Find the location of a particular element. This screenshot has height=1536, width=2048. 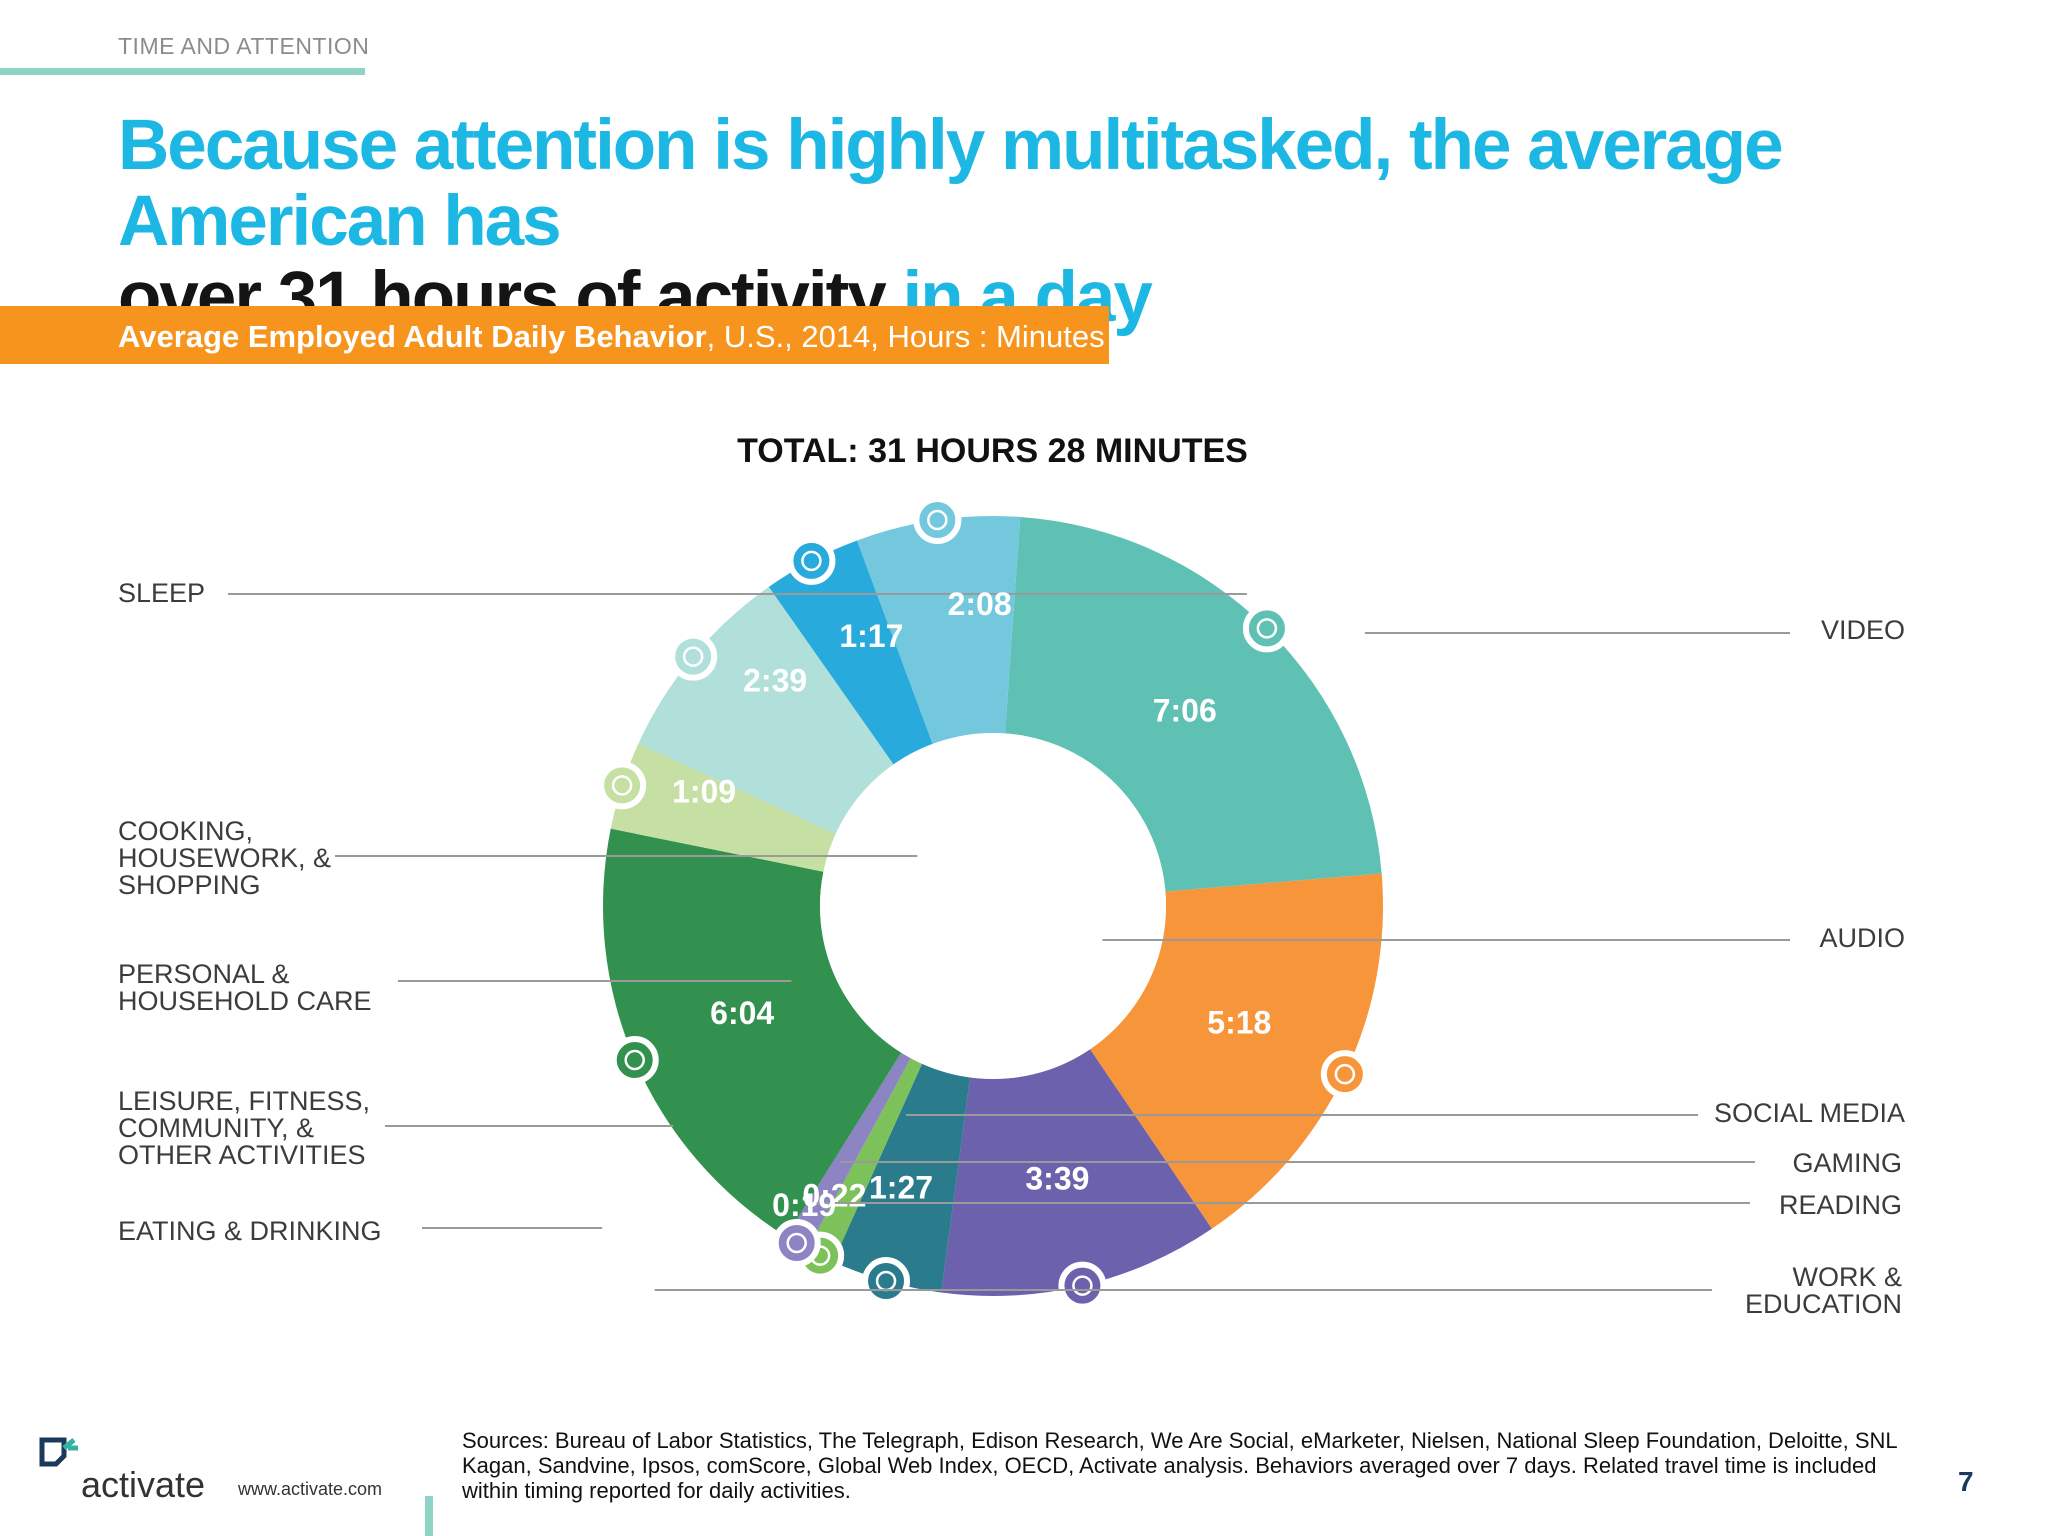

value-label-personal-household-care: 1:17 is located at coordinates (871, 636).